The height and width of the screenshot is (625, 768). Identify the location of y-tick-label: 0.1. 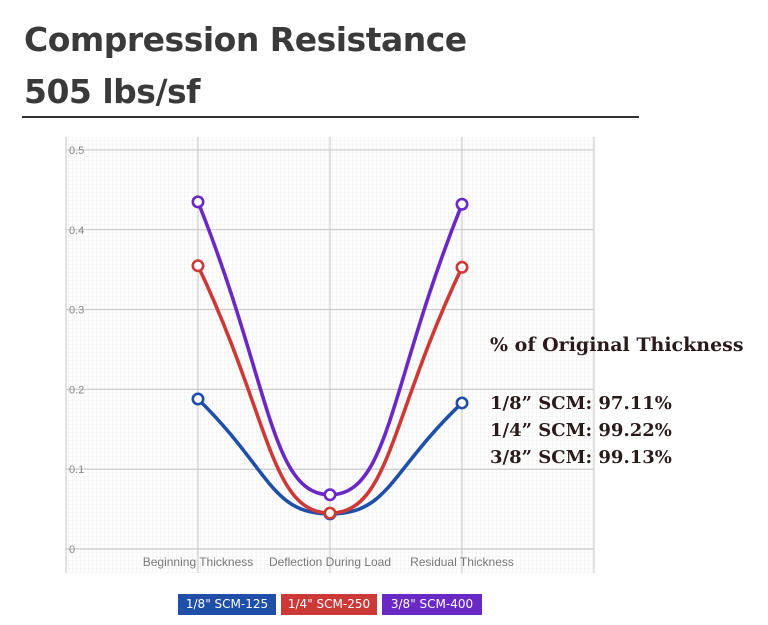
(76, 470).